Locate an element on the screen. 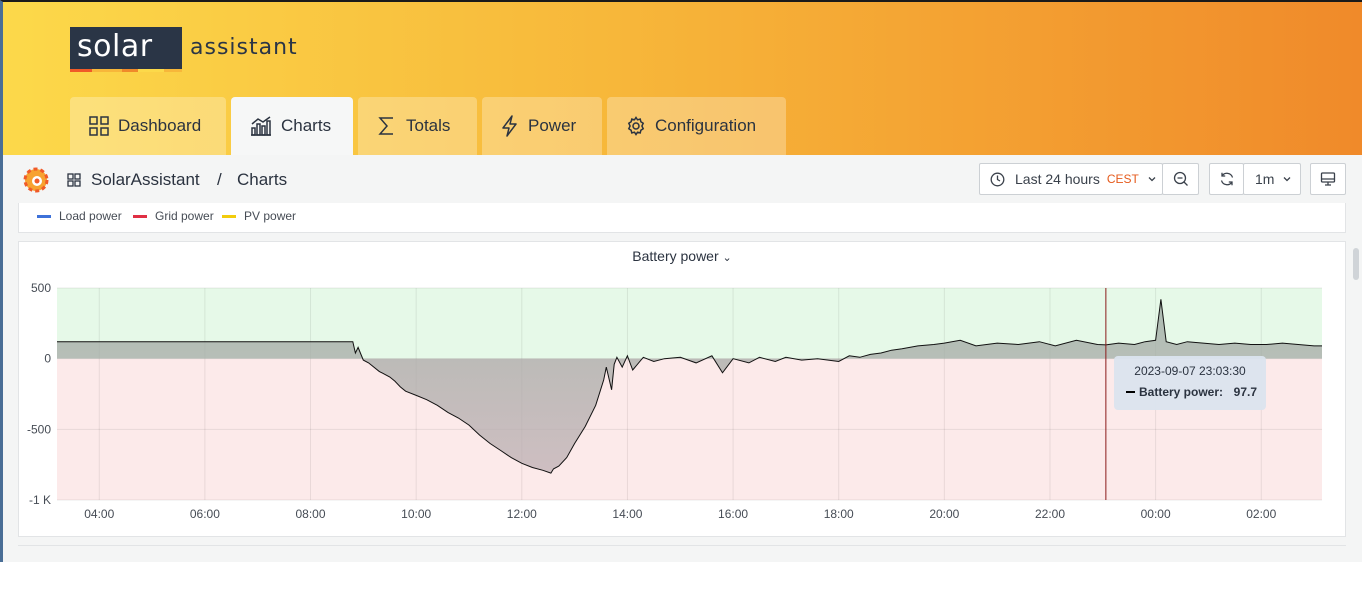 Image resolution: width=1362 pixels, height=606 pixels. monitor-icon is located at coordinates (1328, 179).